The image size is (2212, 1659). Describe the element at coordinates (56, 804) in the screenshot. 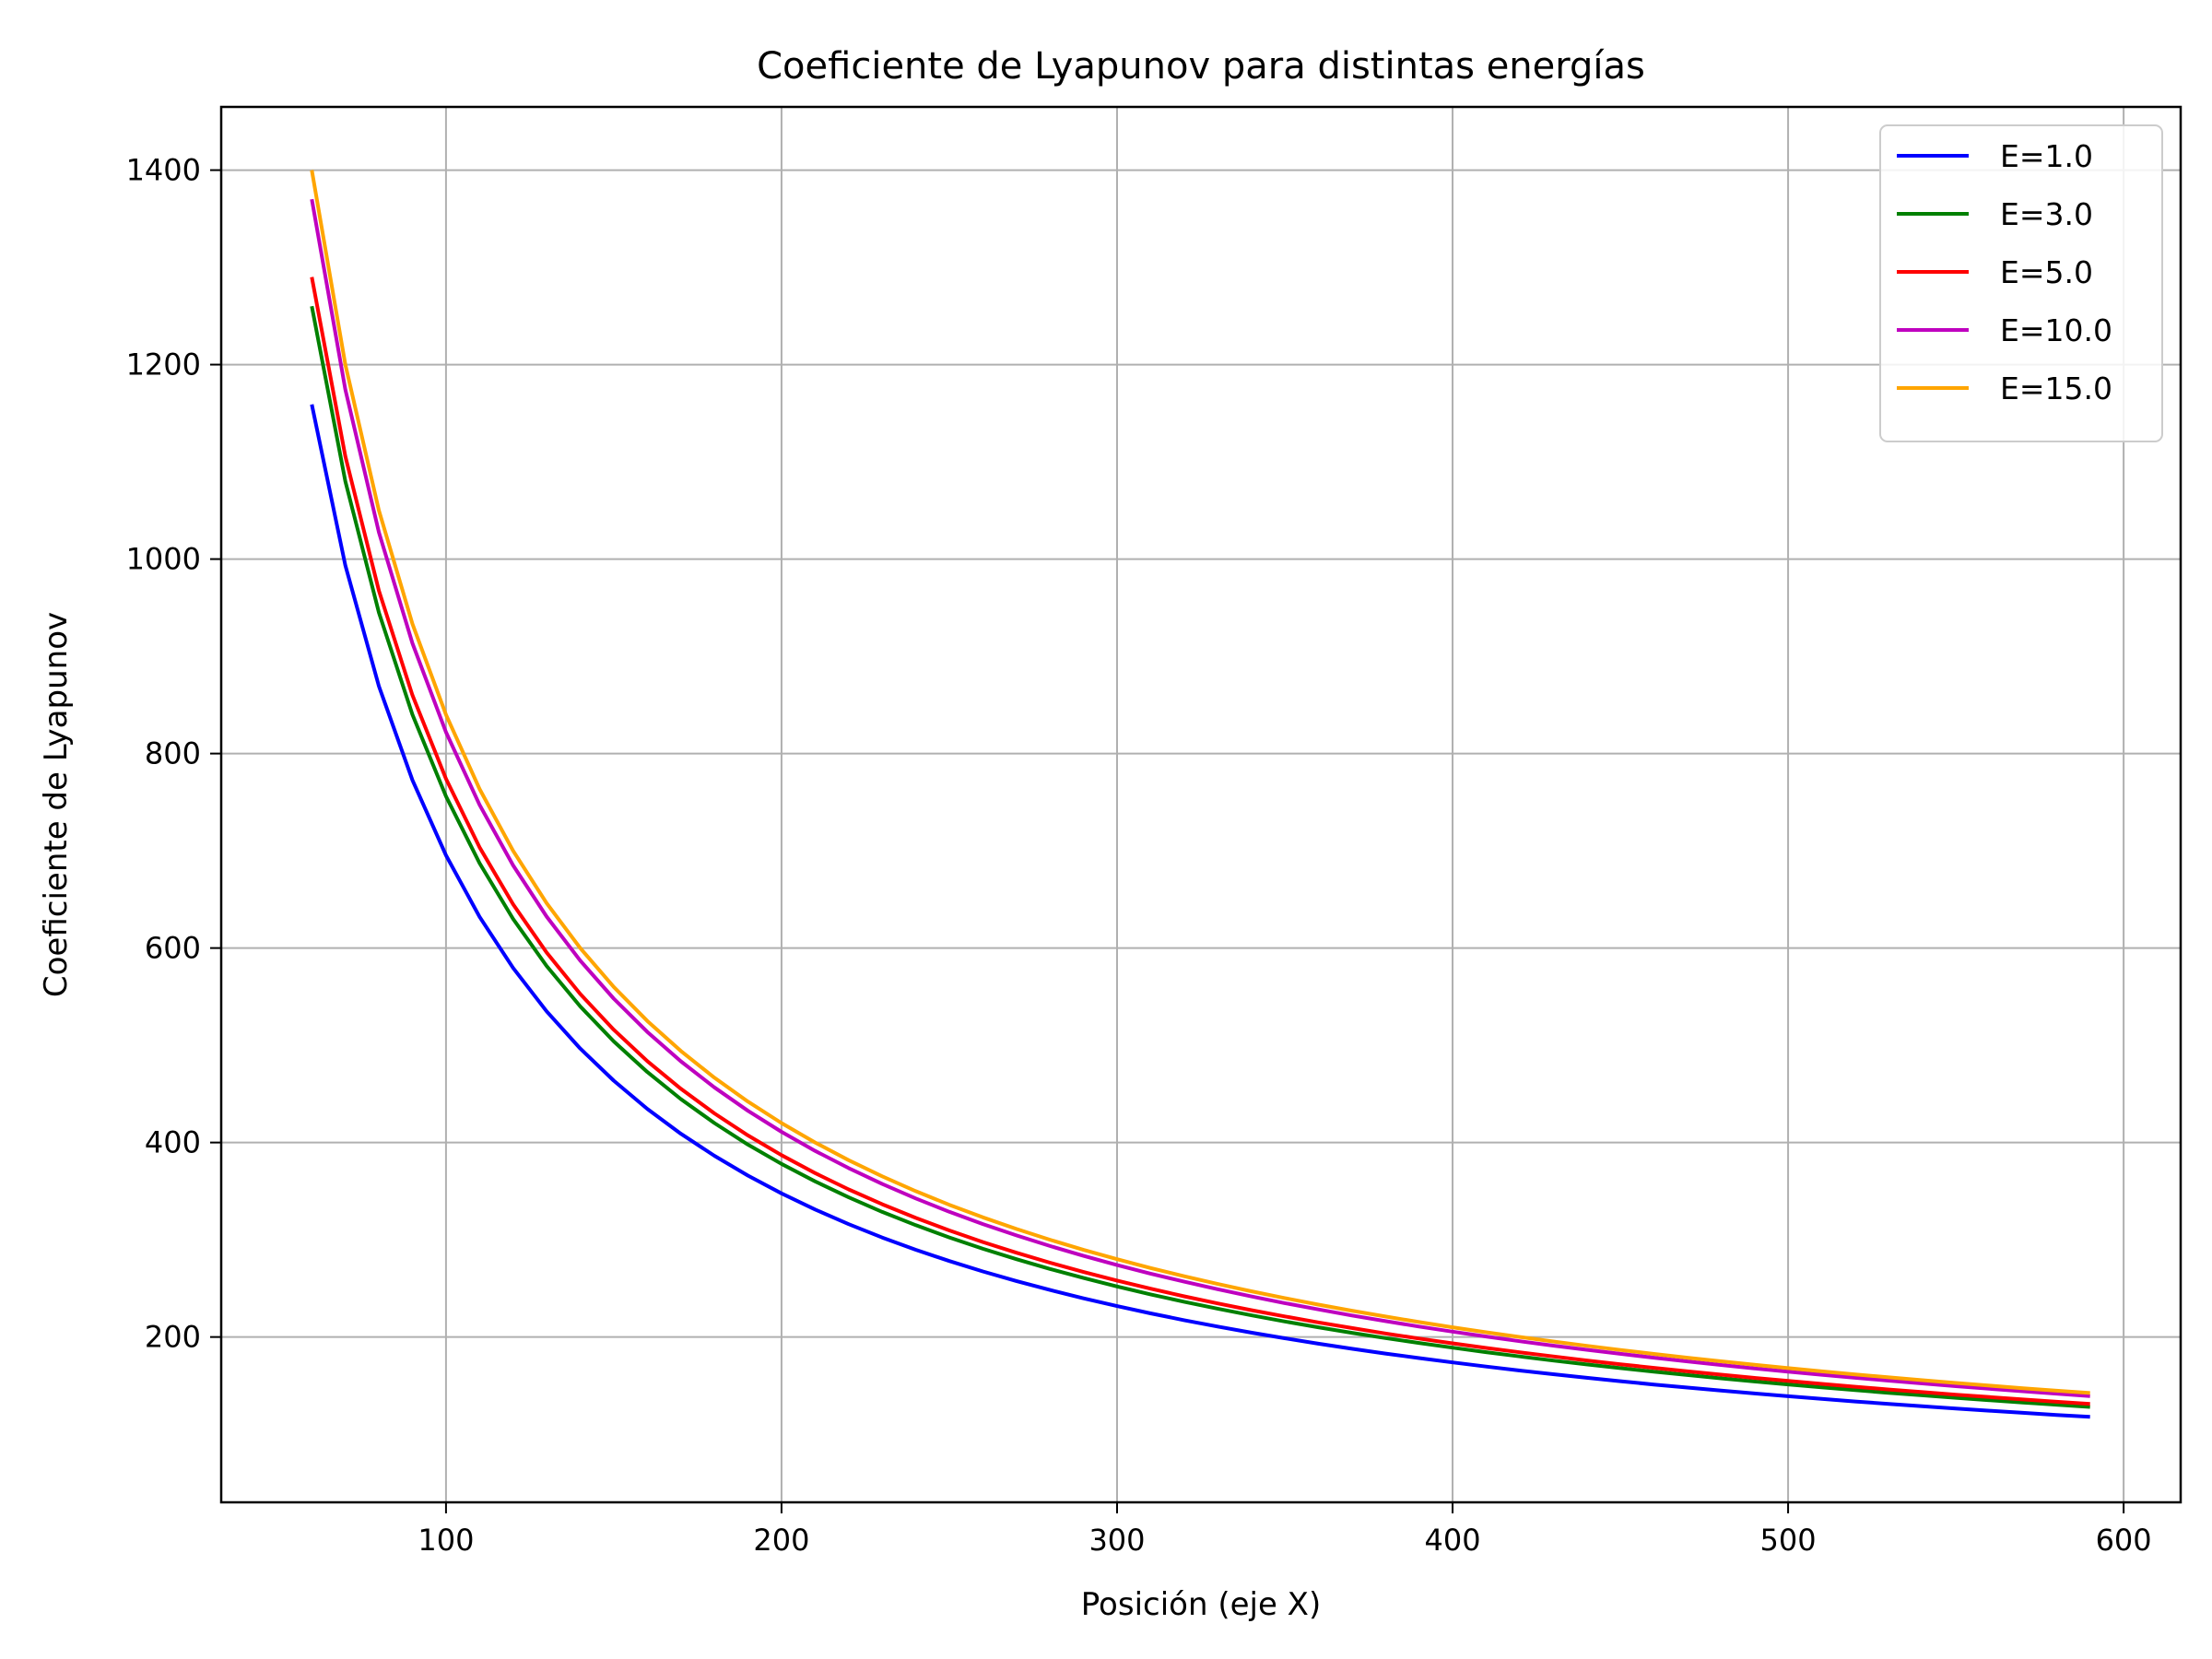

I see `y-axis-label: Coeficiente de Lyapunov` at that location.